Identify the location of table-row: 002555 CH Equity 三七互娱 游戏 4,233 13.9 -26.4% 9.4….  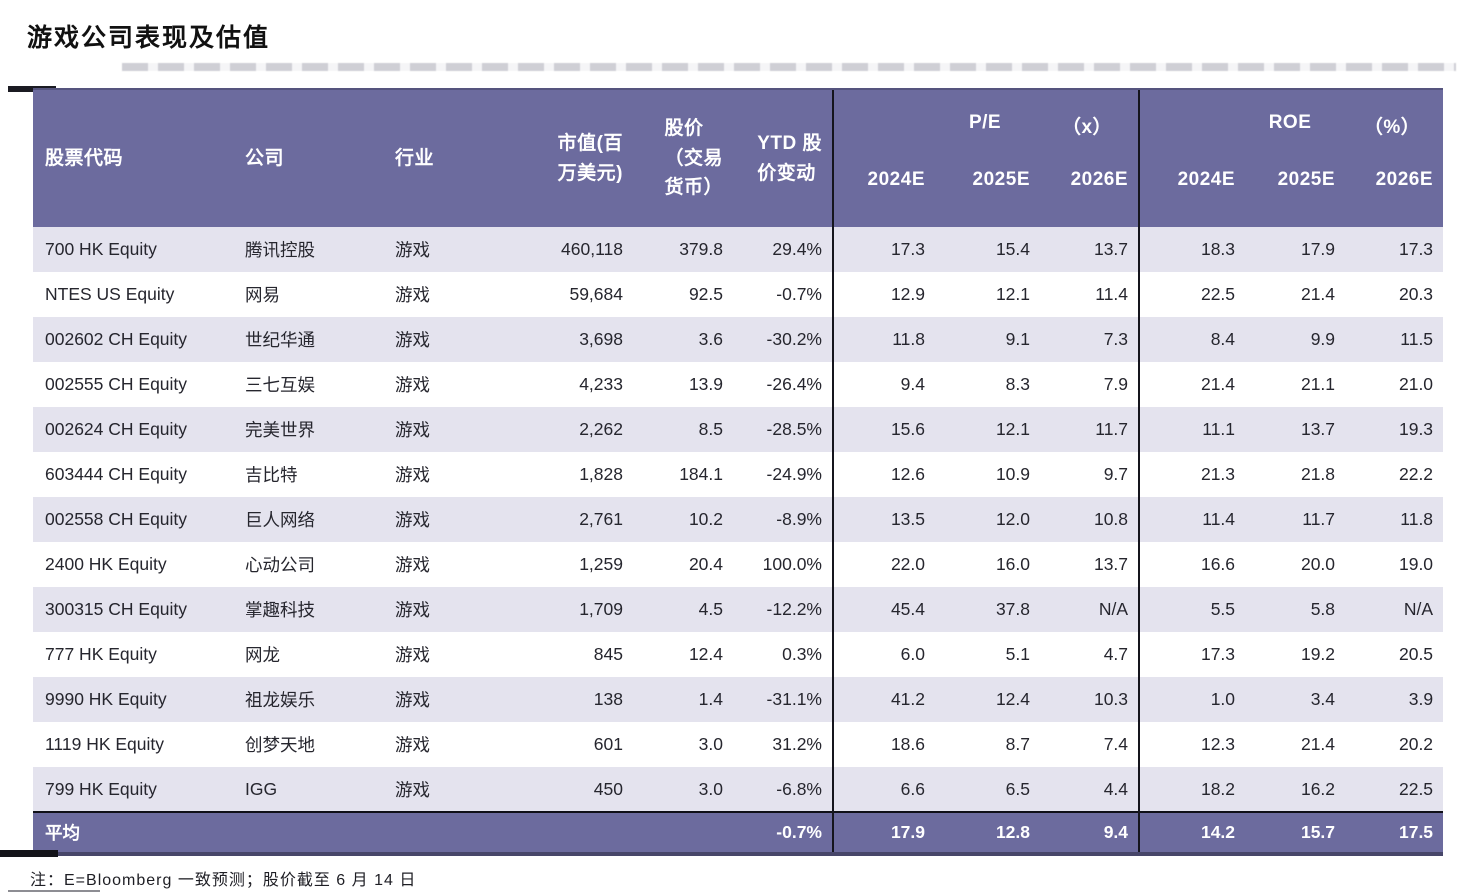
(738, 384).